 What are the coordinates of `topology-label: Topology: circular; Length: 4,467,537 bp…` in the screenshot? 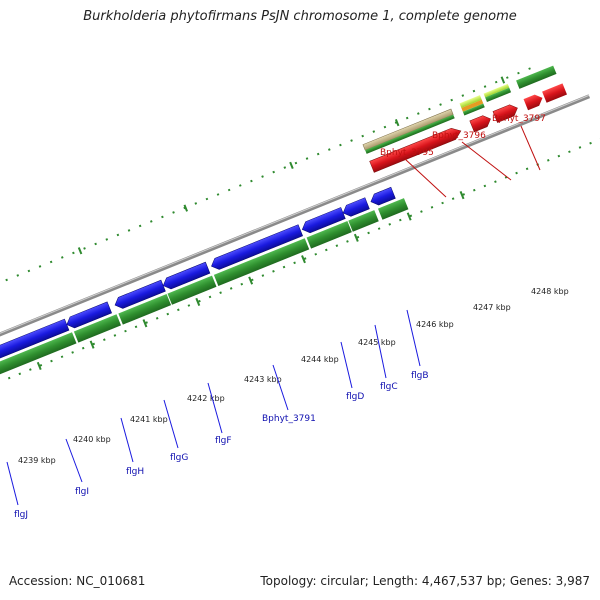 It's located at (425, 581).